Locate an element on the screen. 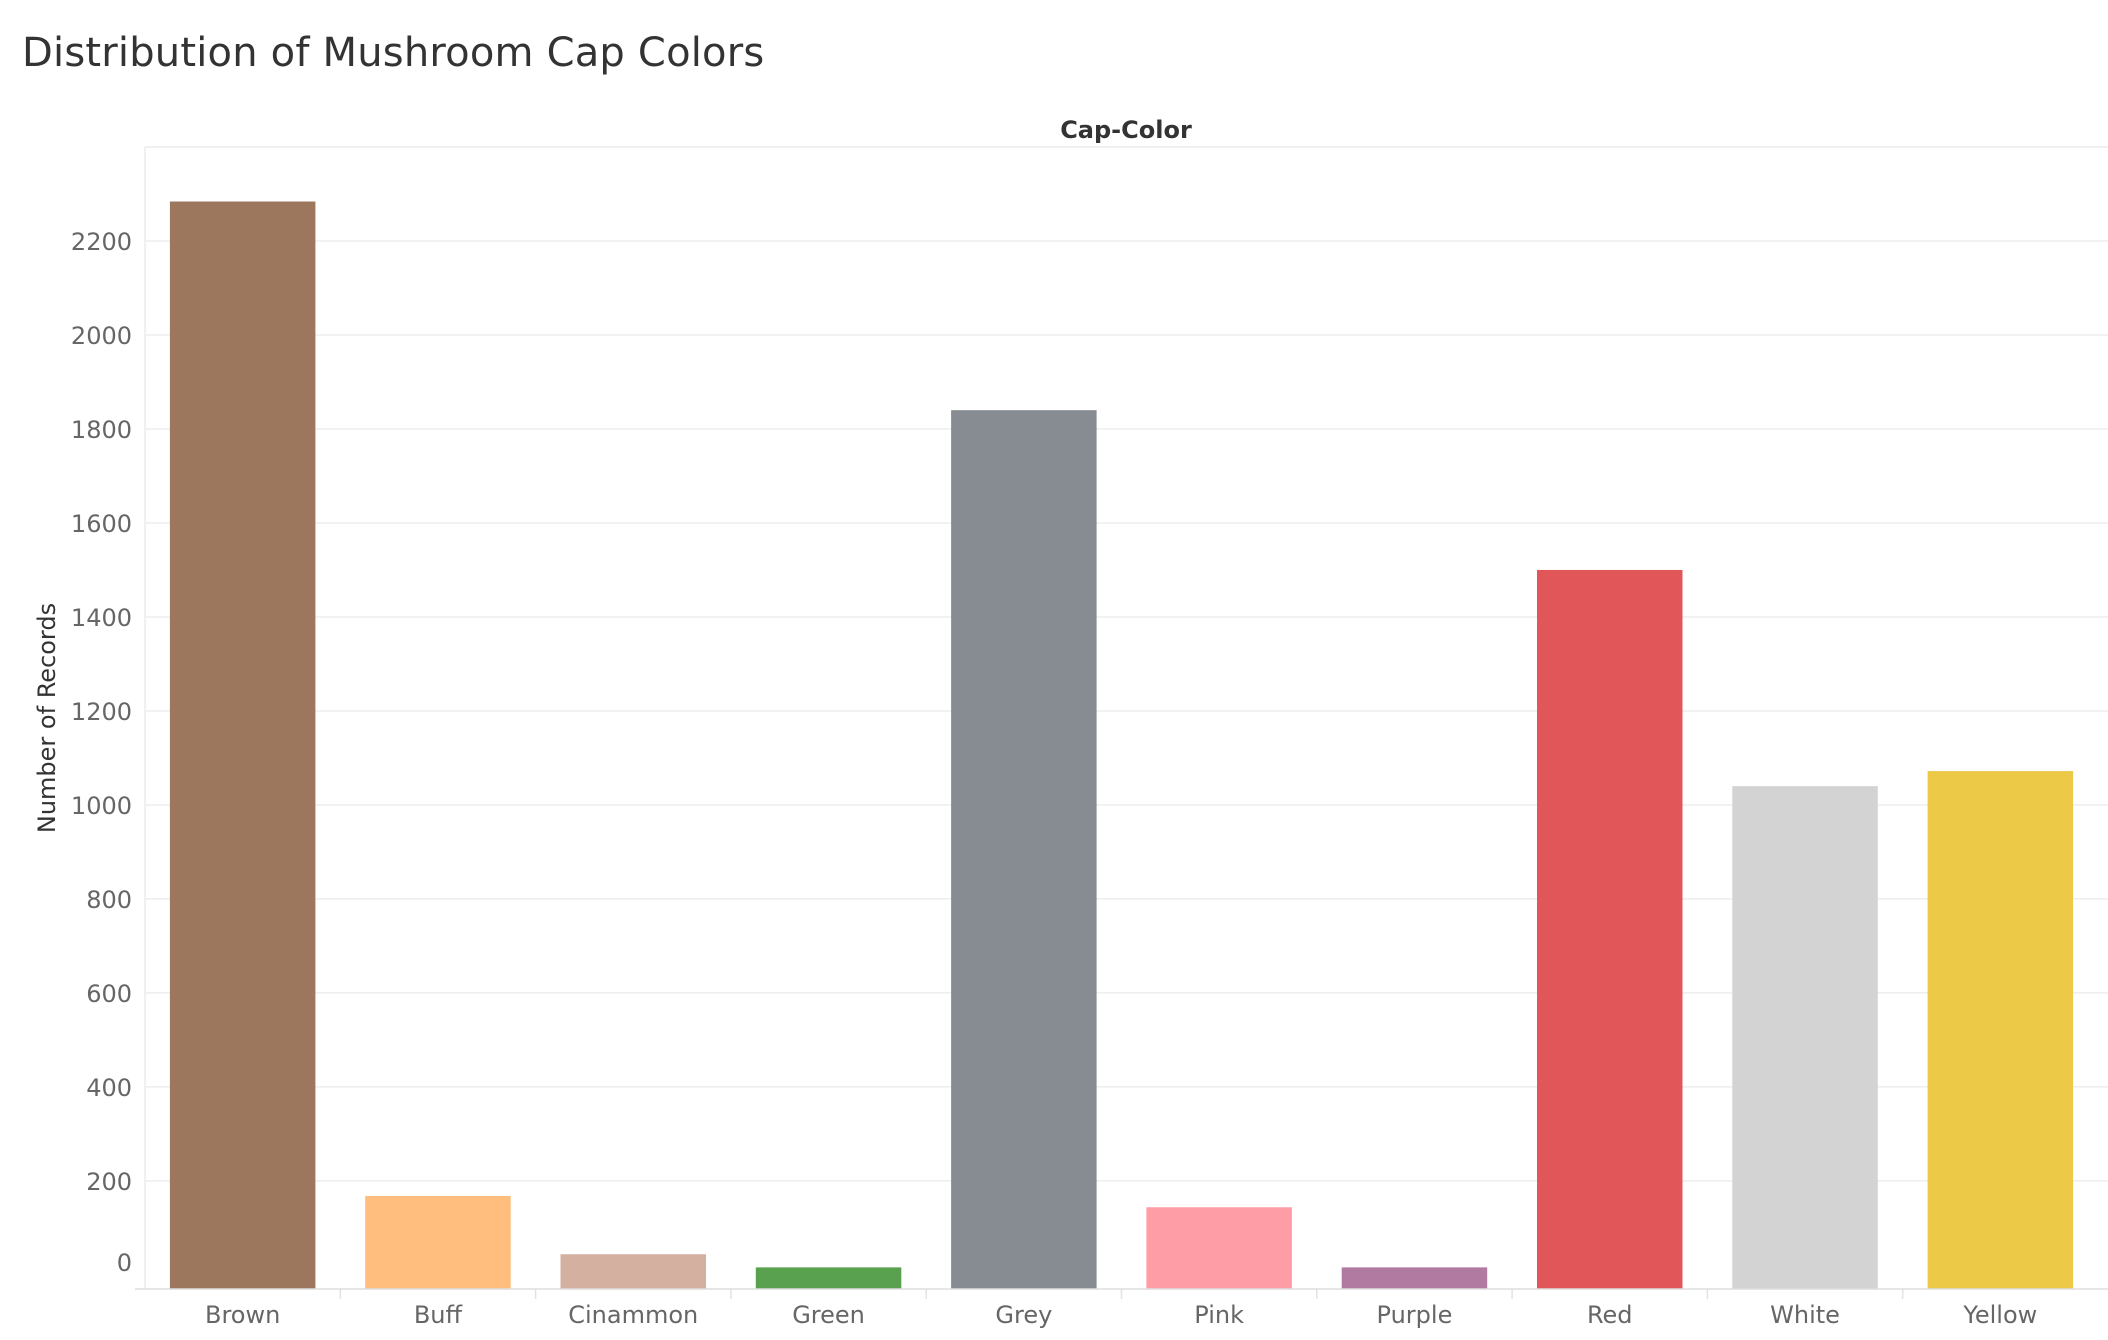  y-tick-label: 1400 is located at coordinates (101, 618).